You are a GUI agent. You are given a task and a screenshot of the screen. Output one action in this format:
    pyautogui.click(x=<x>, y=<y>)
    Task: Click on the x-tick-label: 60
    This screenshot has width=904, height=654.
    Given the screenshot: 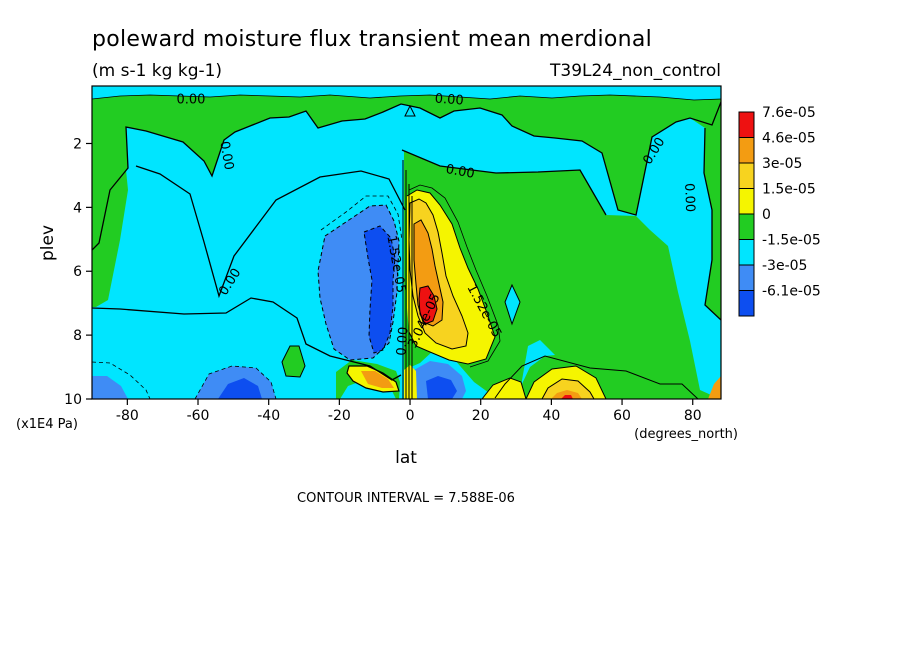 What is the action you would take?
    pyautogui.click(x=622, y=416)
    